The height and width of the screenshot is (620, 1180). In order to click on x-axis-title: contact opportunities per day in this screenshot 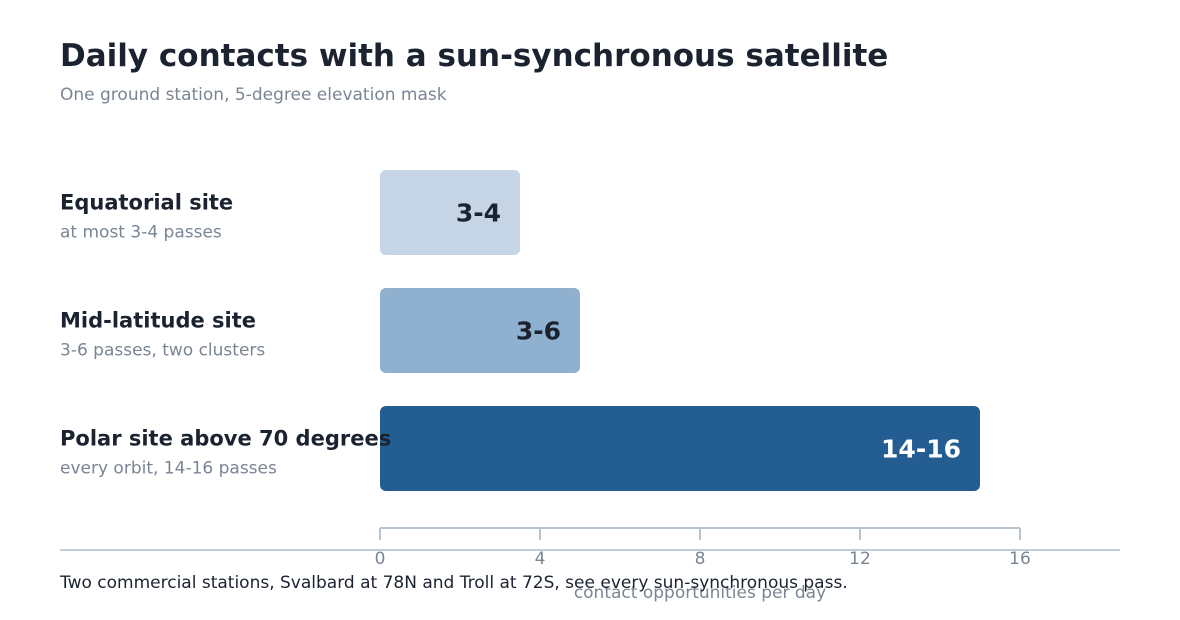, I will do `click(700, 593)`.